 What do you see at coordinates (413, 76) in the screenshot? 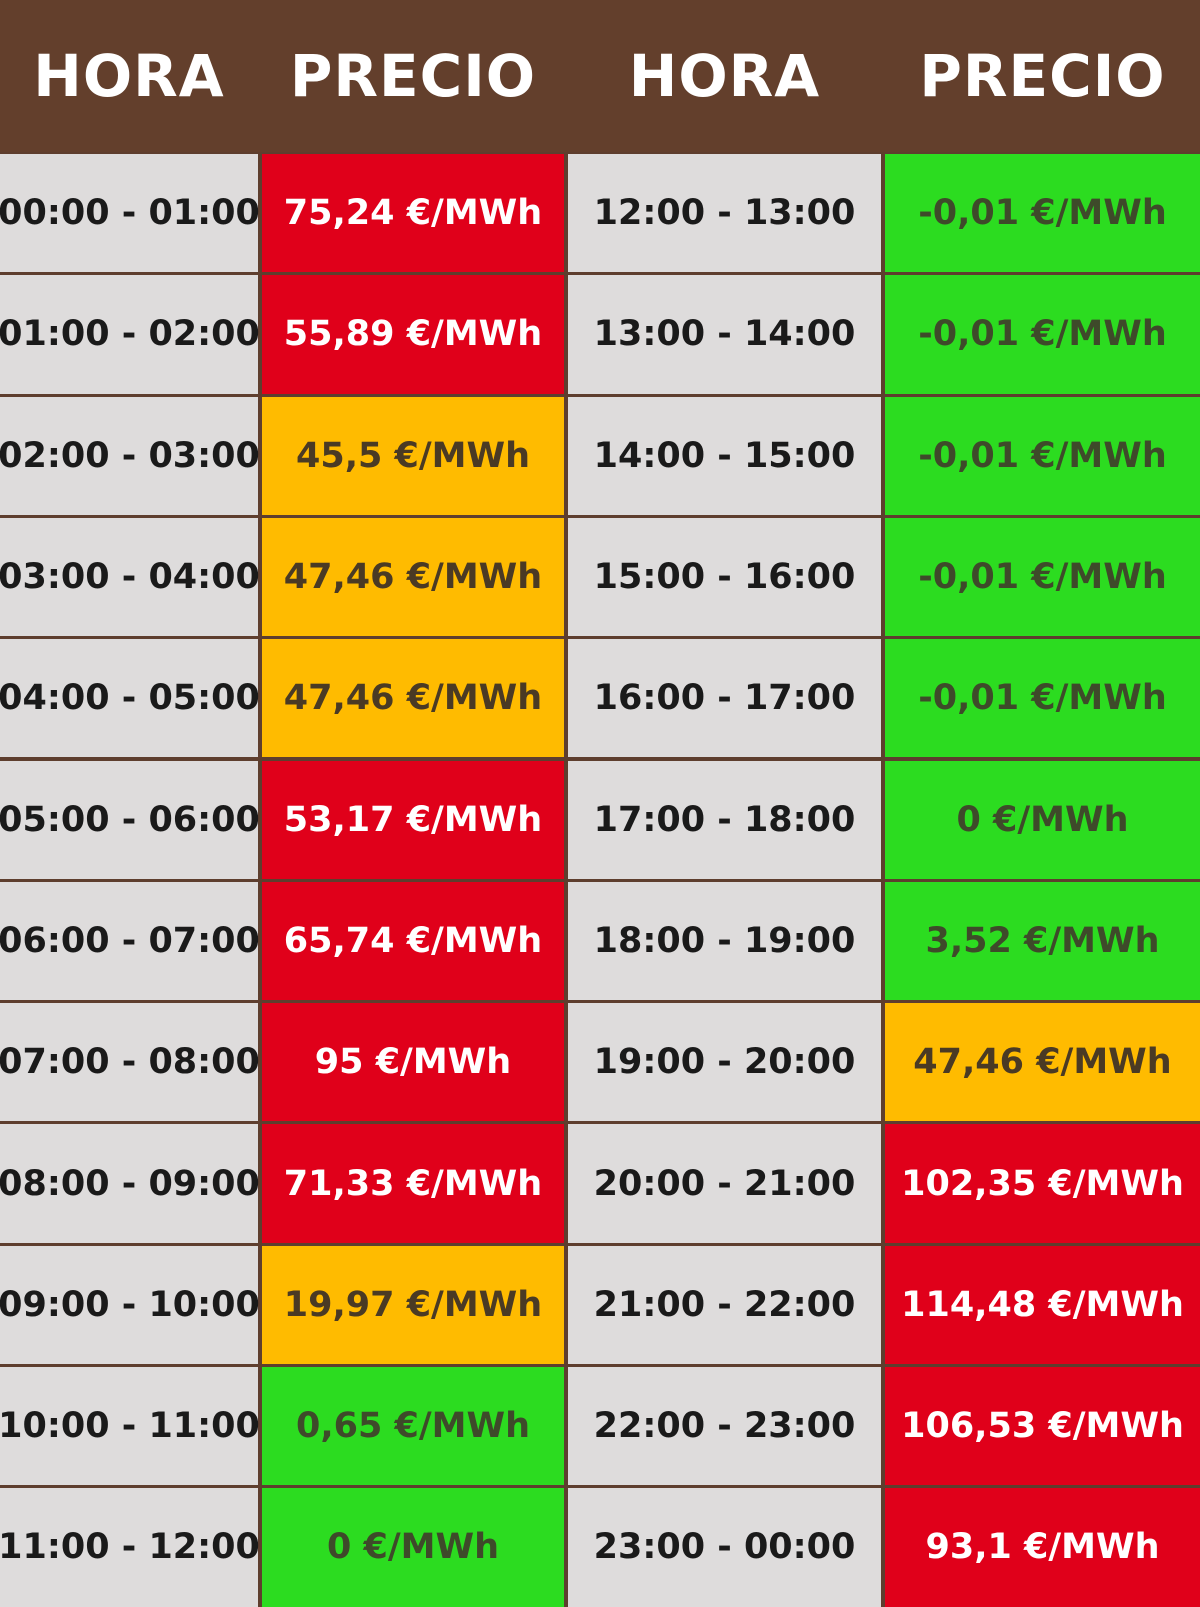
I see `header-precio-left: PRECIO` at bounding box center [413, 76].